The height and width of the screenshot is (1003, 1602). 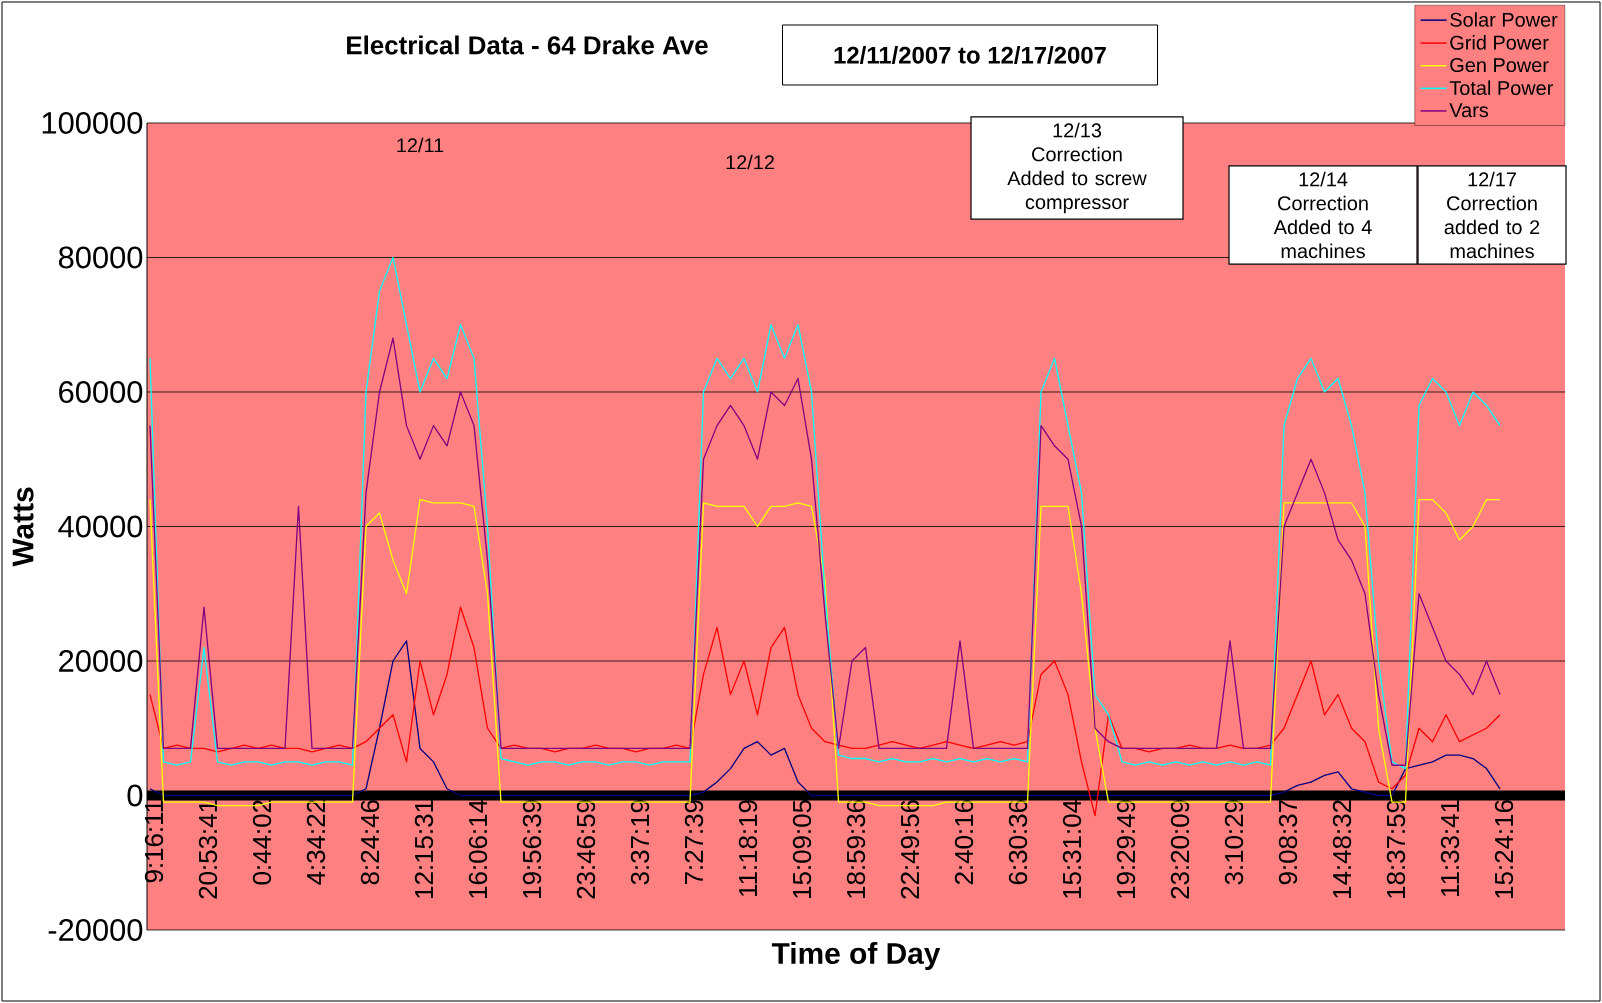 I want to click on x-tick-label: 3:10:29, so click(x=1234, y=842).